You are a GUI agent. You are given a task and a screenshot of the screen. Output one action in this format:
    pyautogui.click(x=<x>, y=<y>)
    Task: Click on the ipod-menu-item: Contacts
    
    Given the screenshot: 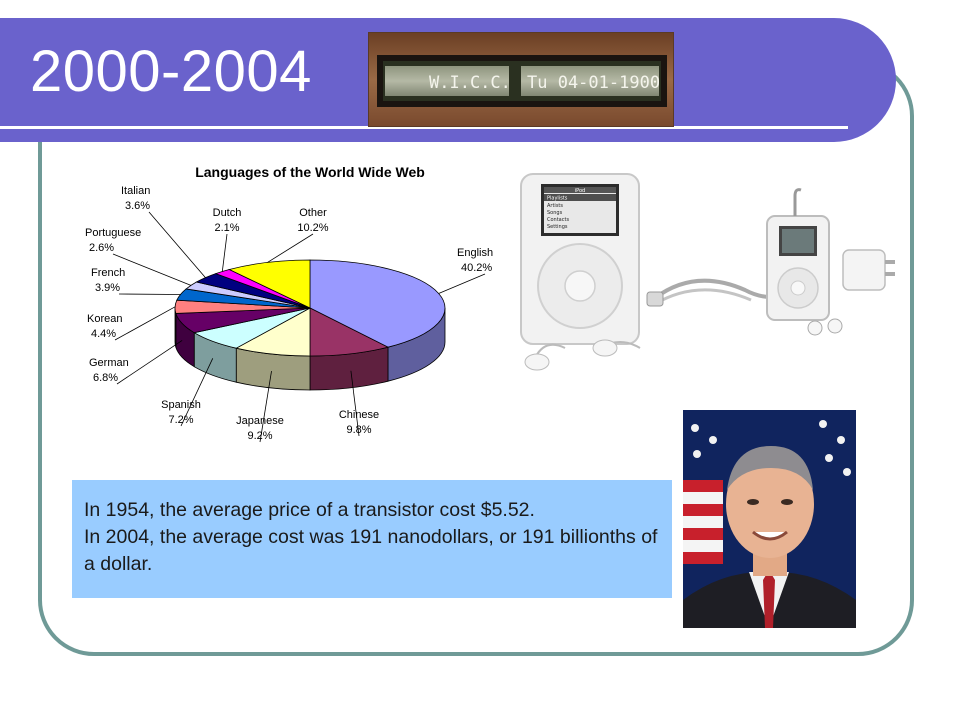 What is the action you would take?
    pyautogui.click(x=558, y=220)
    